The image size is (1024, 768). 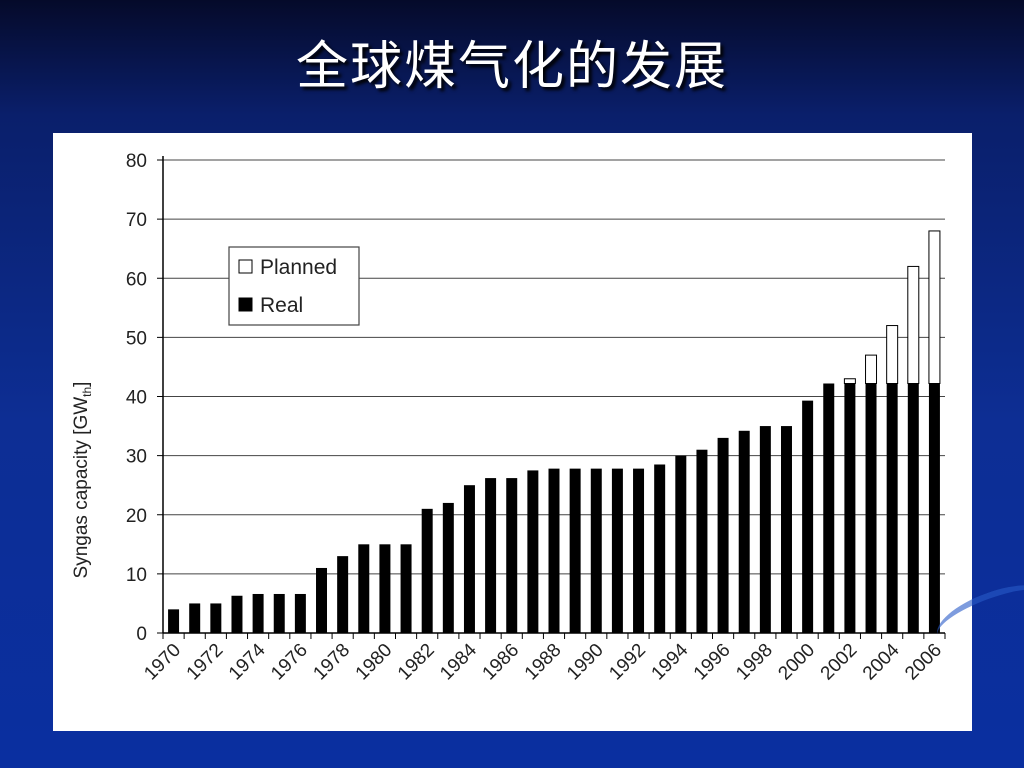 What do you see at coordinates (754, 662) in the screenshot?
I see `x-tick-label: 1998` at bounding box center [754, 662].